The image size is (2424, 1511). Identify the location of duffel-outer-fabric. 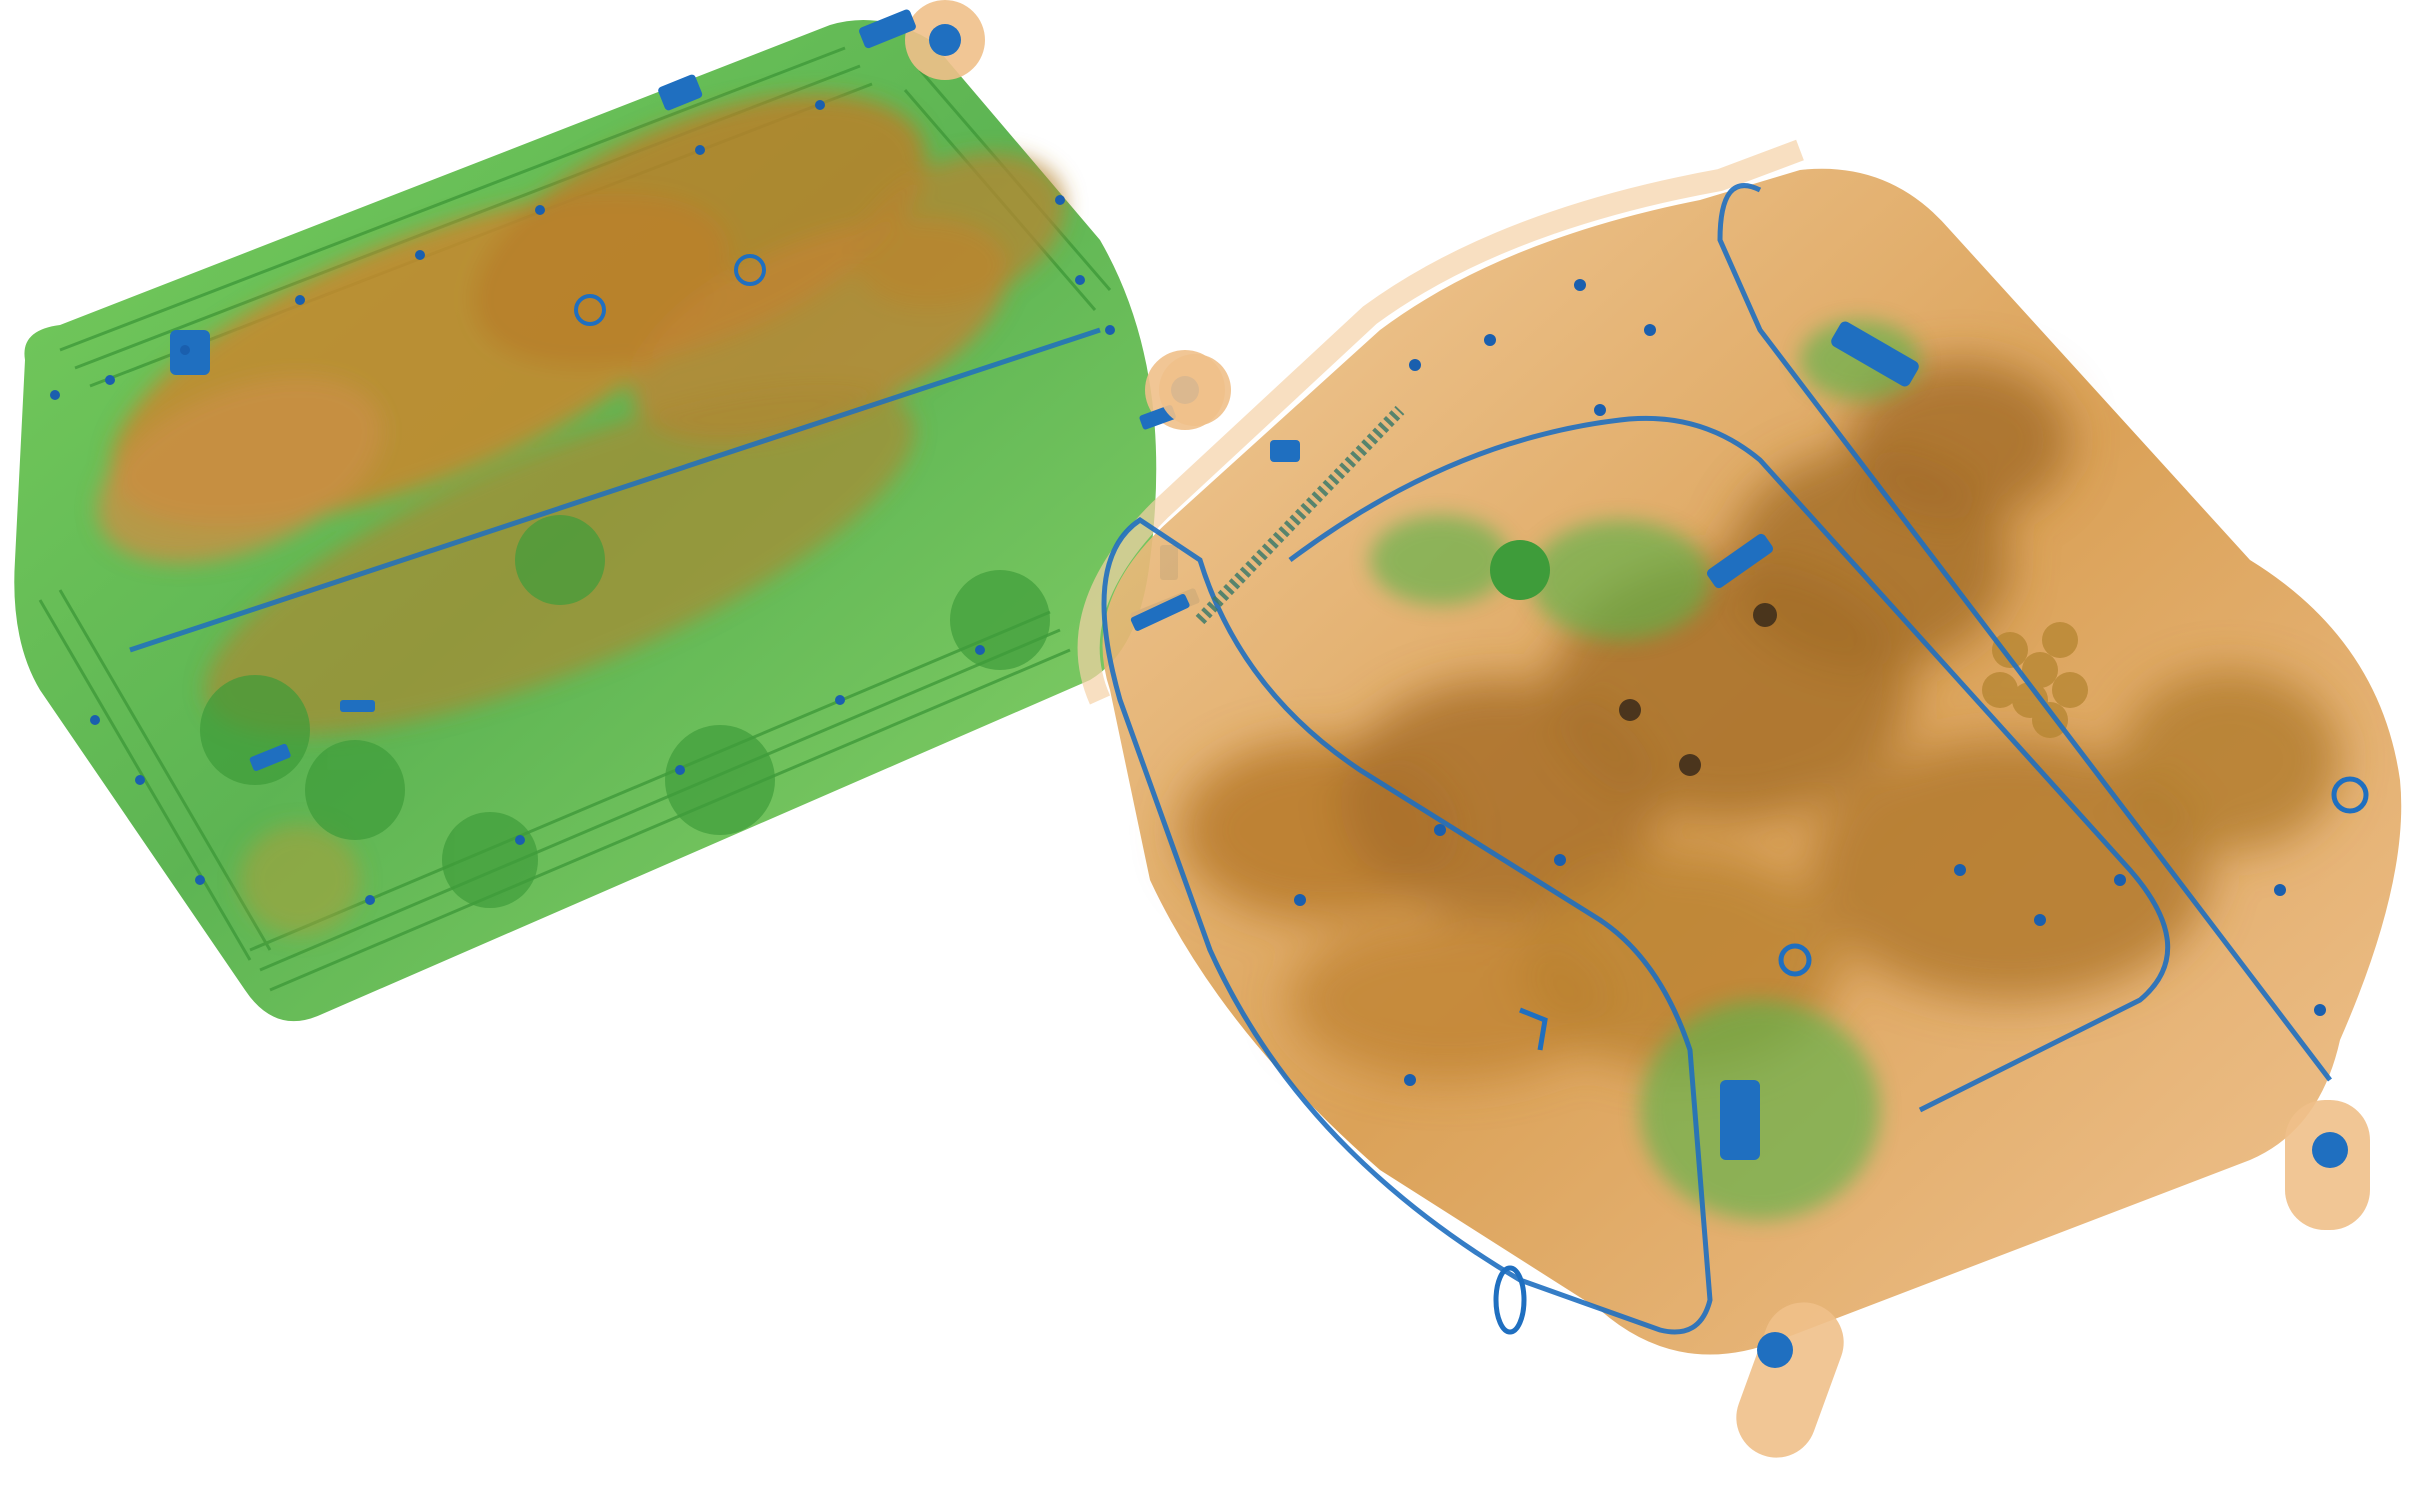
(1440, 422).